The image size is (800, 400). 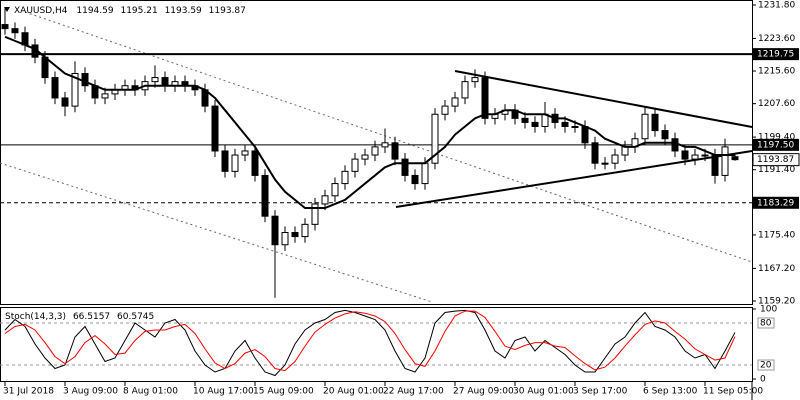 I want to click on x-tick-label: 22 Aug 17:00, so click(x=413, y=392).